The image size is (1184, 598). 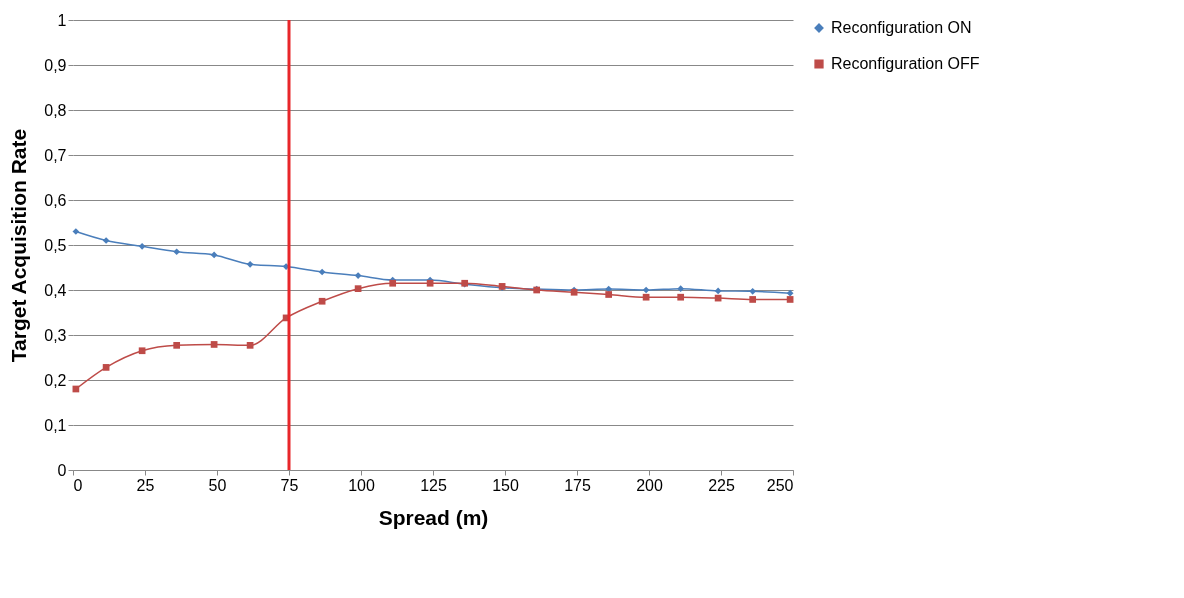 What do you see at coordinates (55, 425) in the screenshot?
I see `y-tick-label: 0,1` at bounding box center [55, 425].